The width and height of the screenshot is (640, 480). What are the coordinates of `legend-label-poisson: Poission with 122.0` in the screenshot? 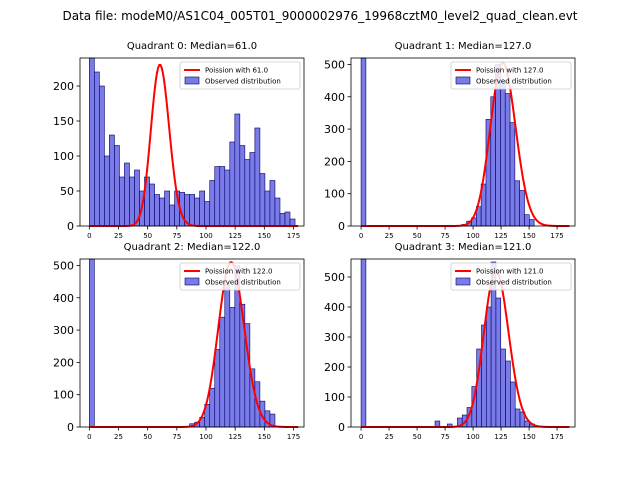 It's located at (239, 272).